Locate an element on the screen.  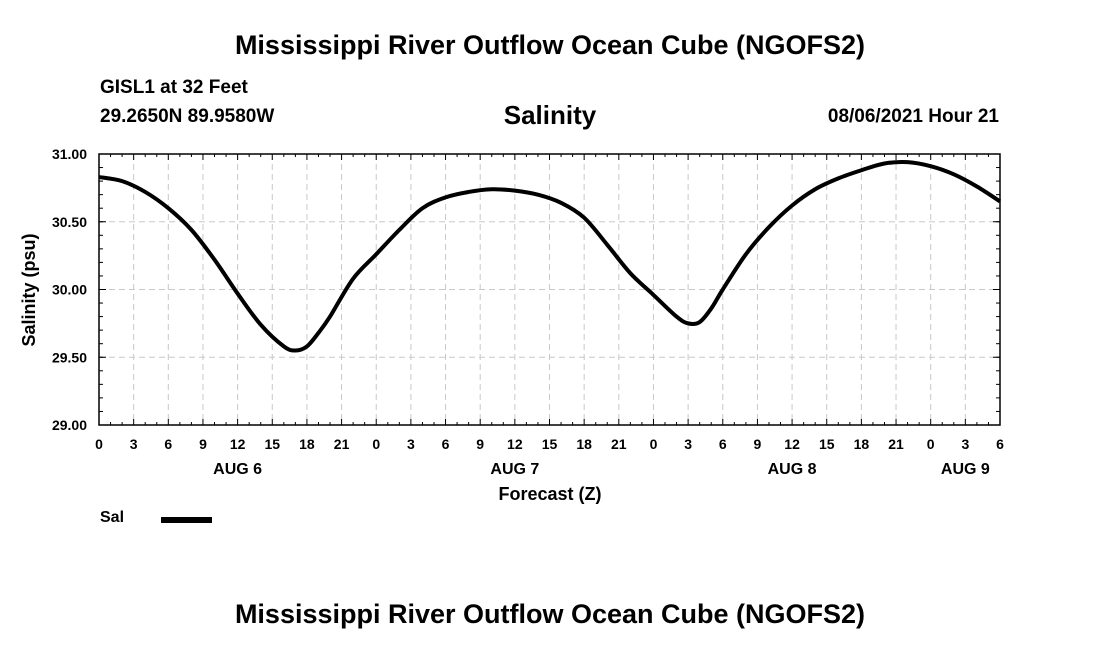
date-label: AUG 8 is located at coordinates (792, 469).